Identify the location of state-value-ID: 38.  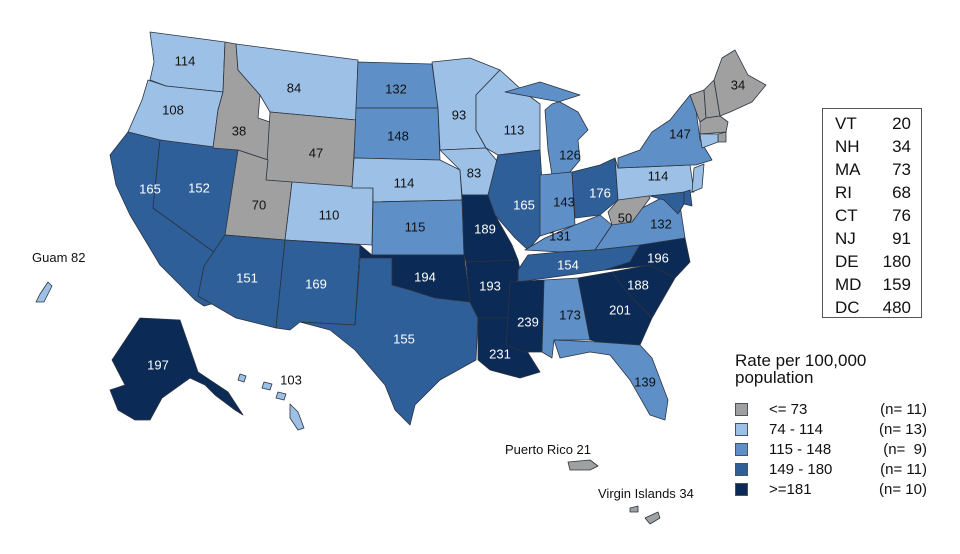
(239, 130).